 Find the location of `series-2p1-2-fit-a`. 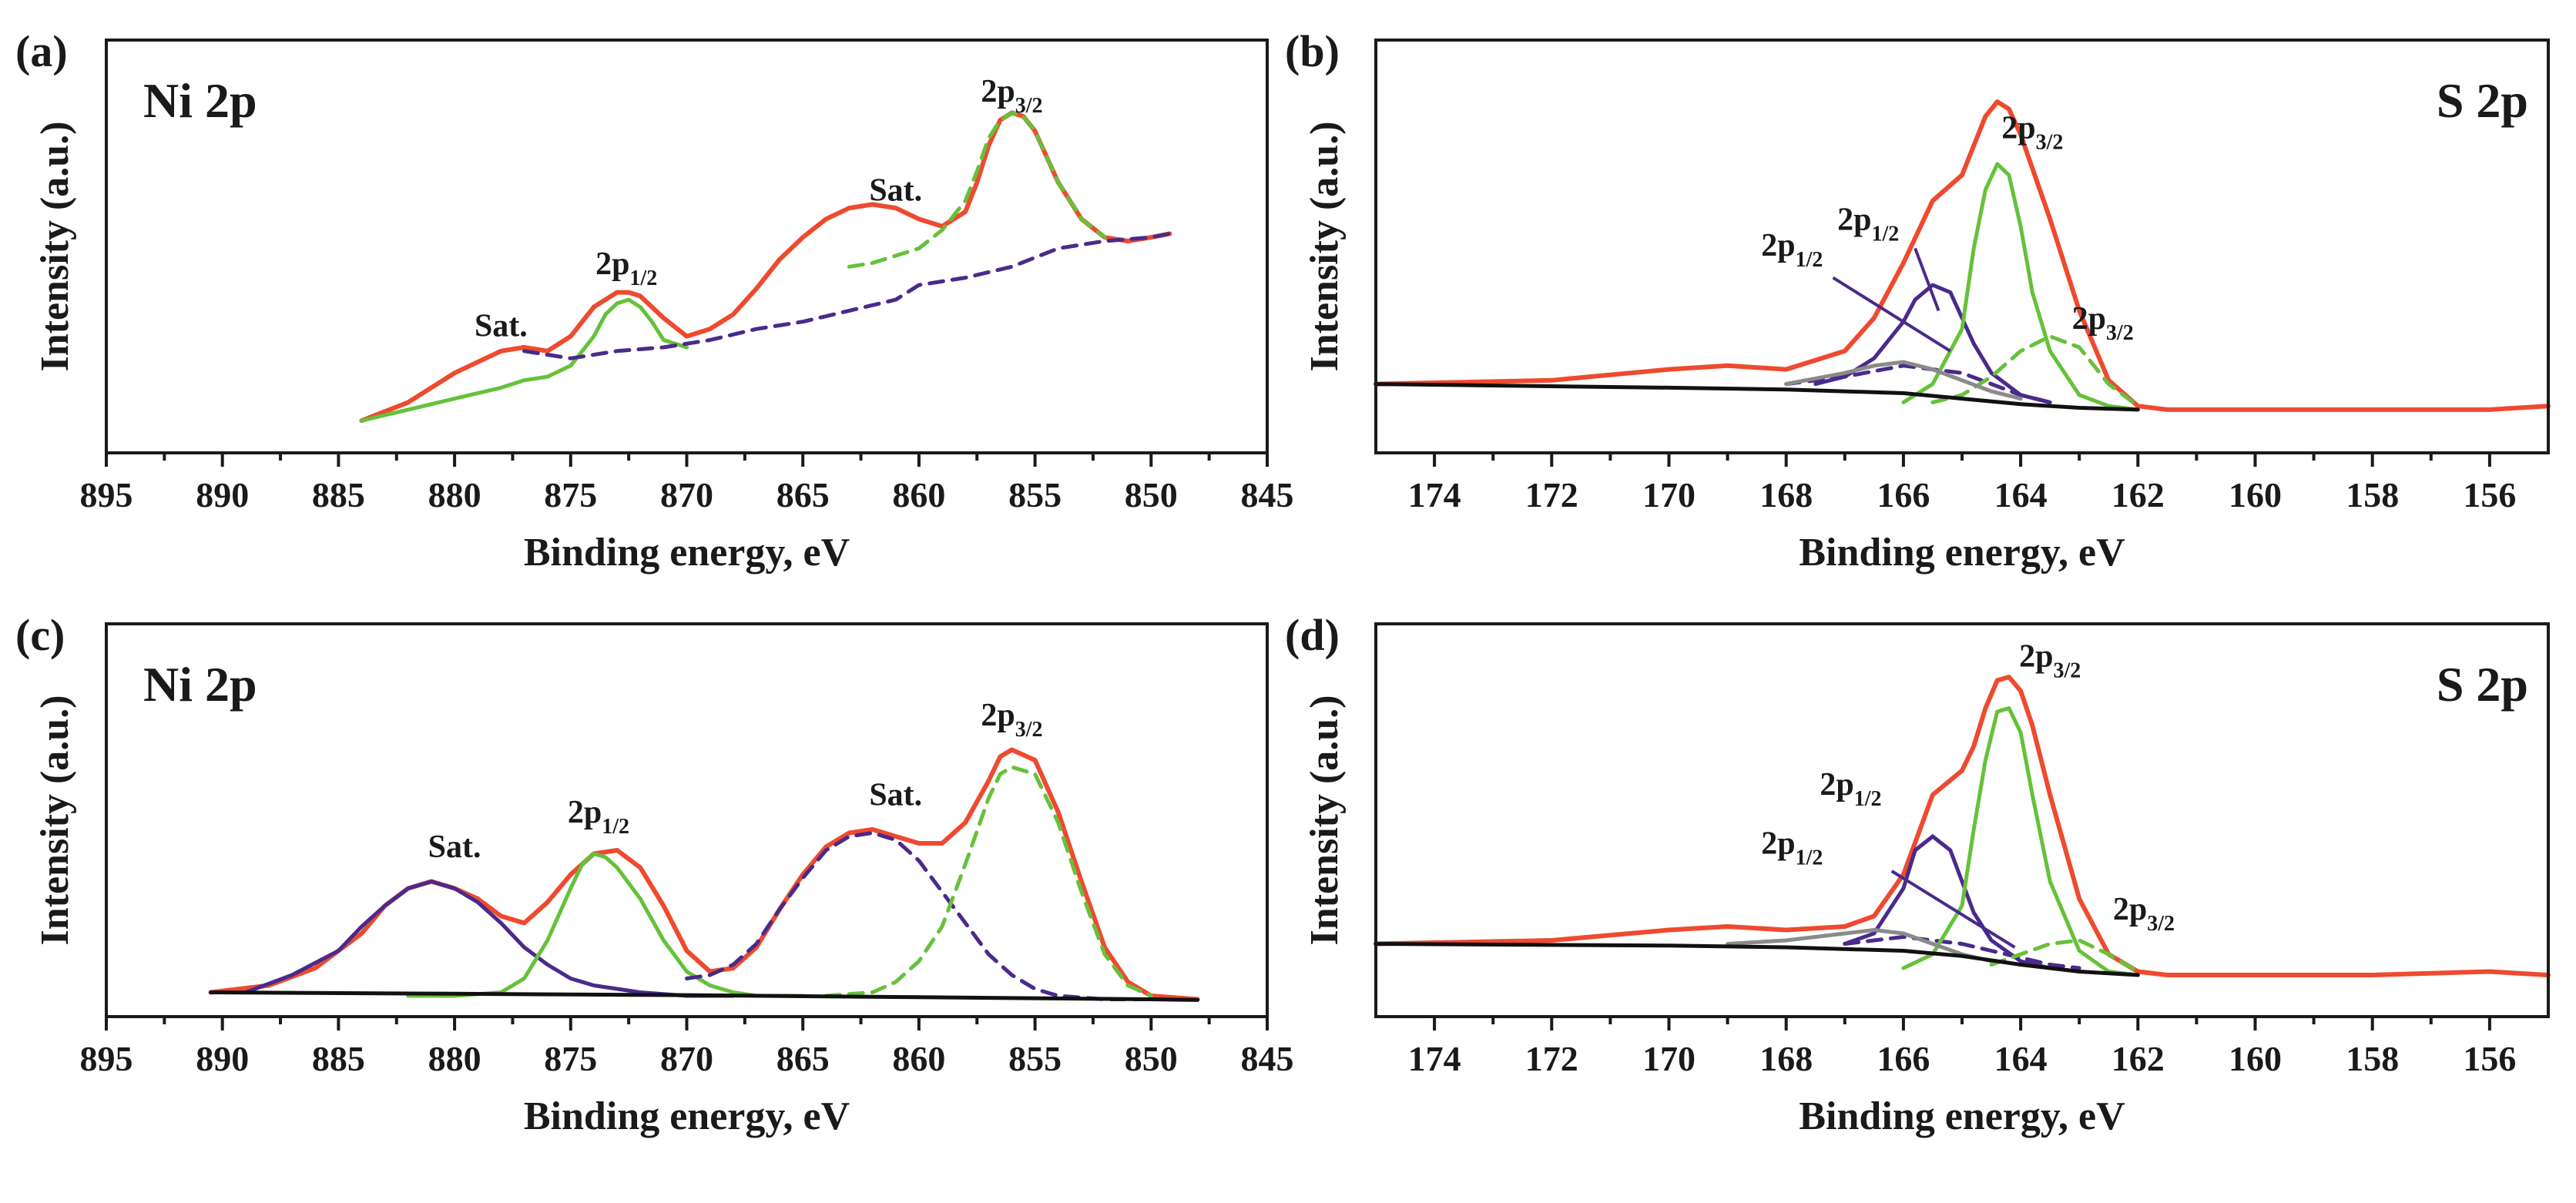

series-2p1-2-fit-a is located at coordinates (1932, 344).